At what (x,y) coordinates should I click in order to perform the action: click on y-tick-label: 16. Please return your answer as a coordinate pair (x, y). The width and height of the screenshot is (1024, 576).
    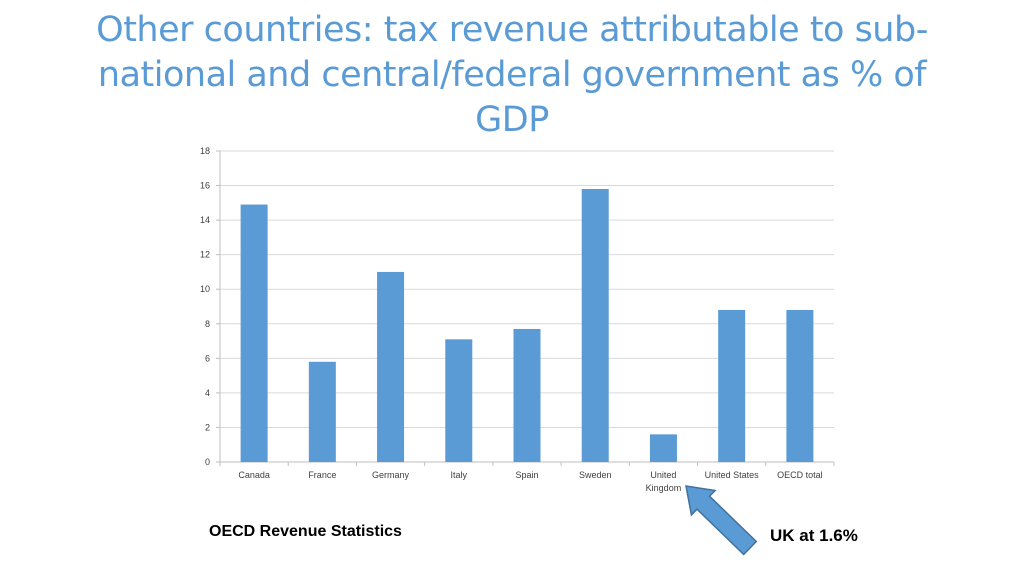
    Looking at the image, I should click on (205, 186).